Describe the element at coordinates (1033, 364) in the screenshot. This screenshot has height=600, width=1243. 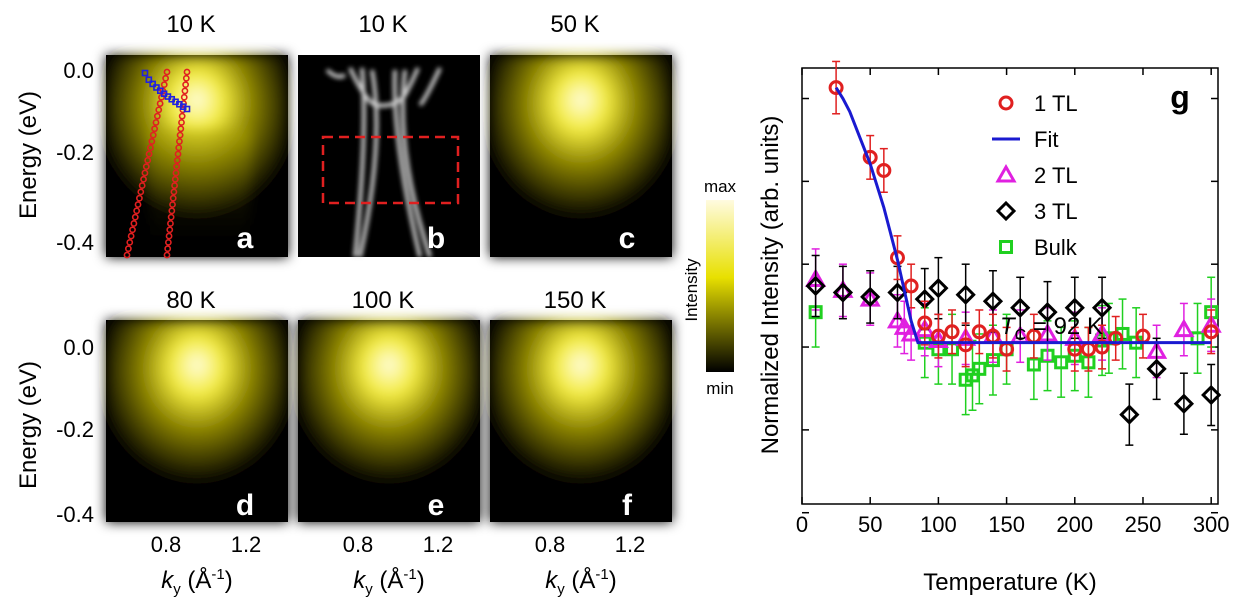
I see `data-point-square` at that location.